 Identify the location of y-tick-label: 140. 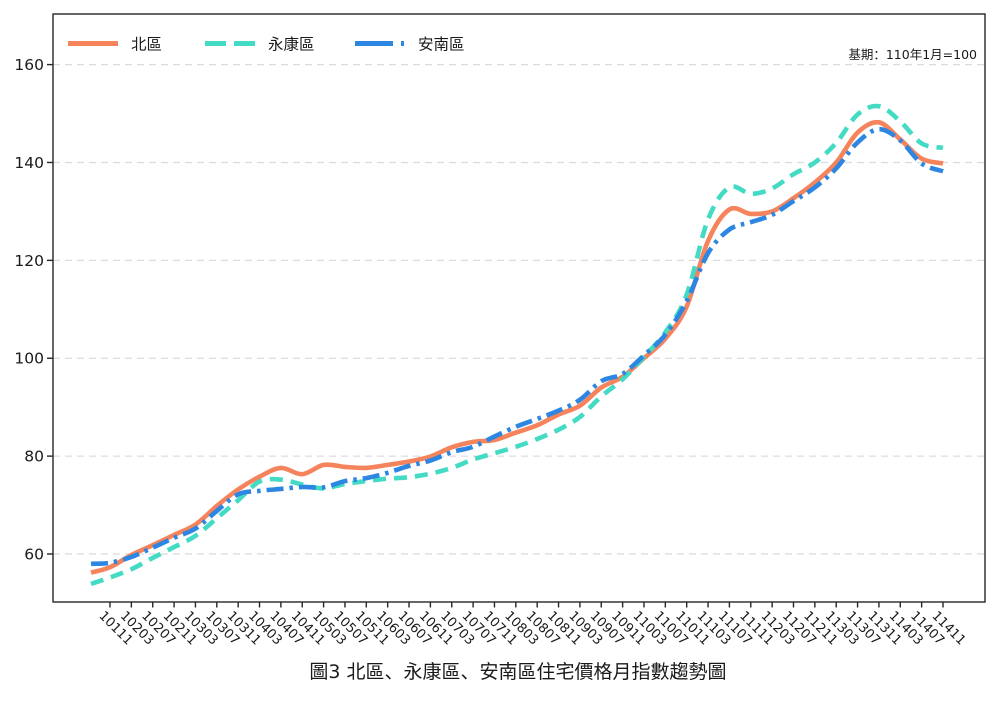
(29, 163).